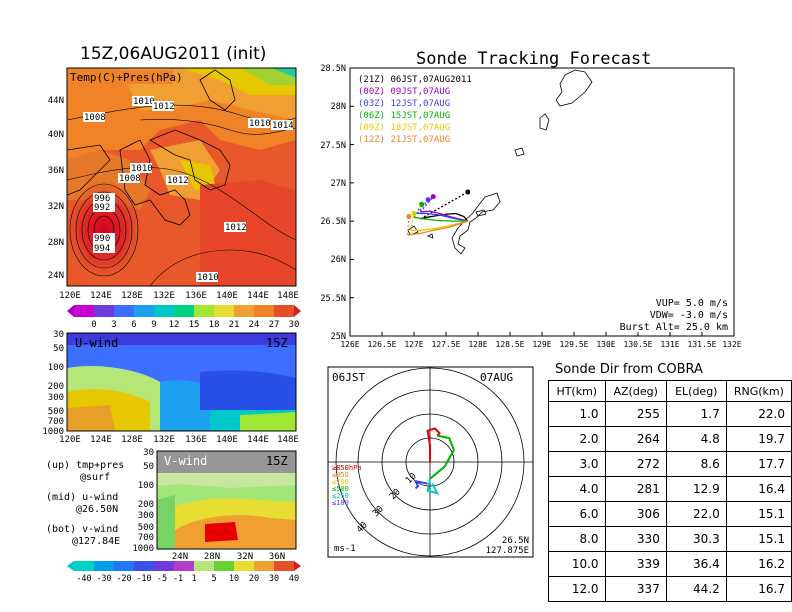  Describe the element at coordinates (669, 344) in the screenshot. I see `lon-tick: 131E` at that location.